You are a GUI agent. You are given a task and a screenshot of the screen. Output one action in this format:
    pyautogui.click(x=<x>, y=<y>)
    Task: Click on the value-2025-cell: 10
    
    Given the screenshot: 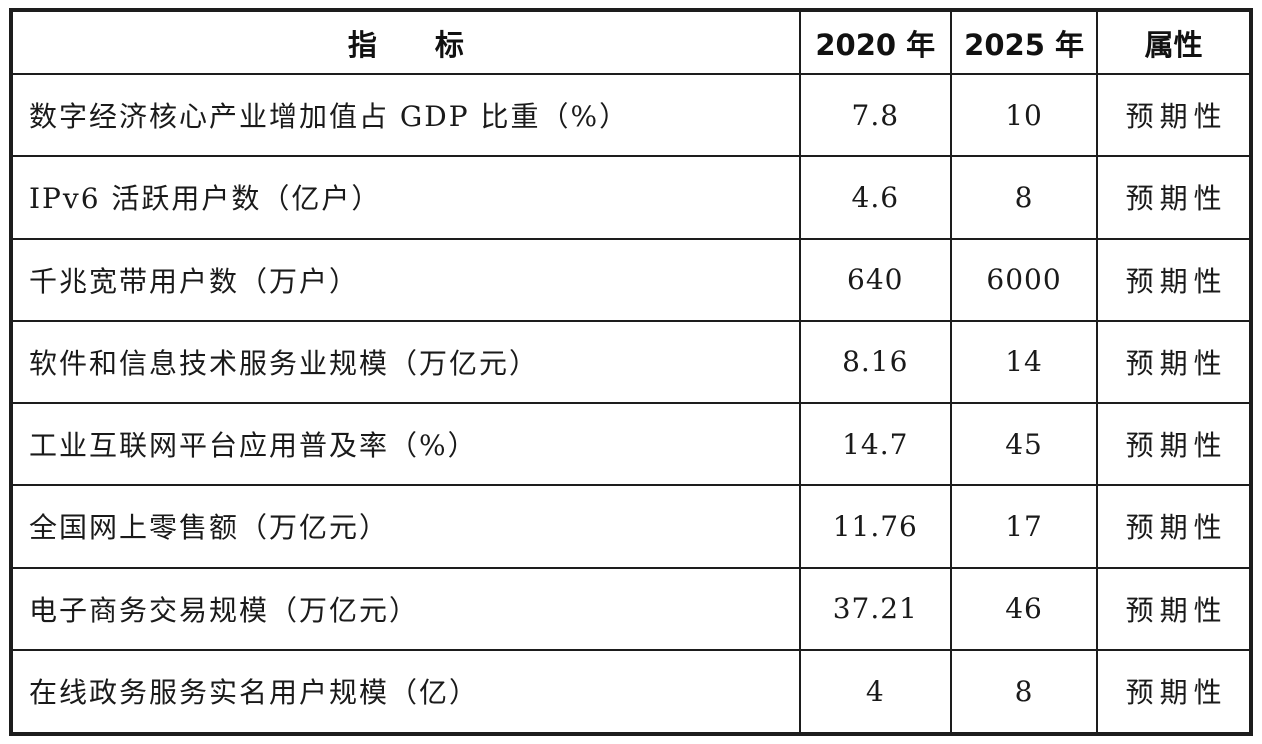 What is the action you would take?
    pyautogui.click(x=1024, y=115)
    